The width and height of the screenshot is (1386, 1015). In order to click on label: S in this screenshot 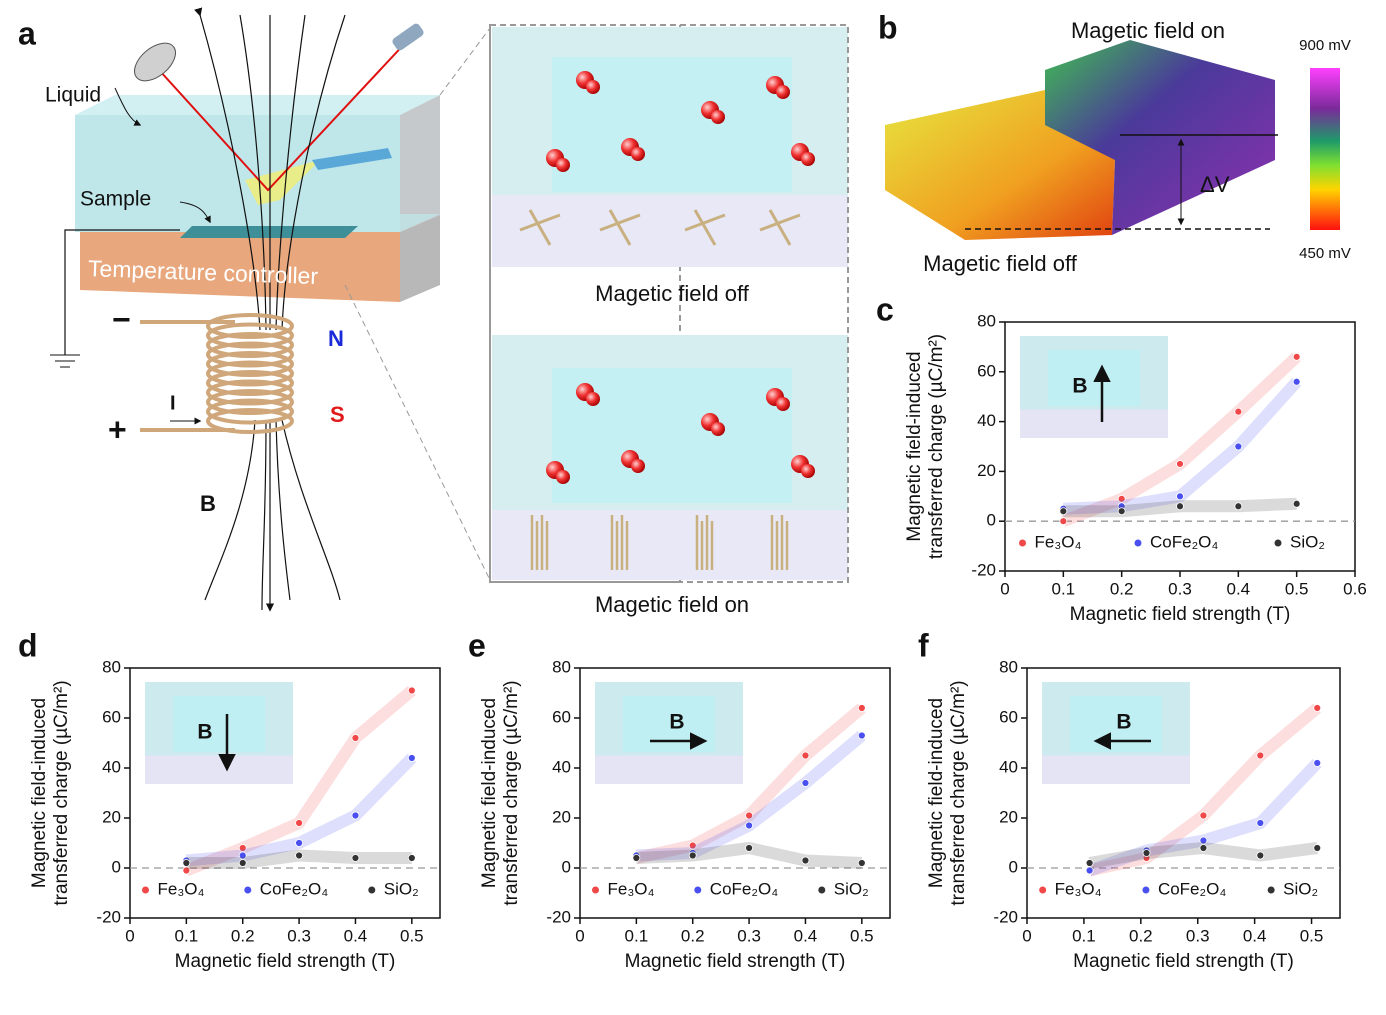, I will do `click(337, 414)`.